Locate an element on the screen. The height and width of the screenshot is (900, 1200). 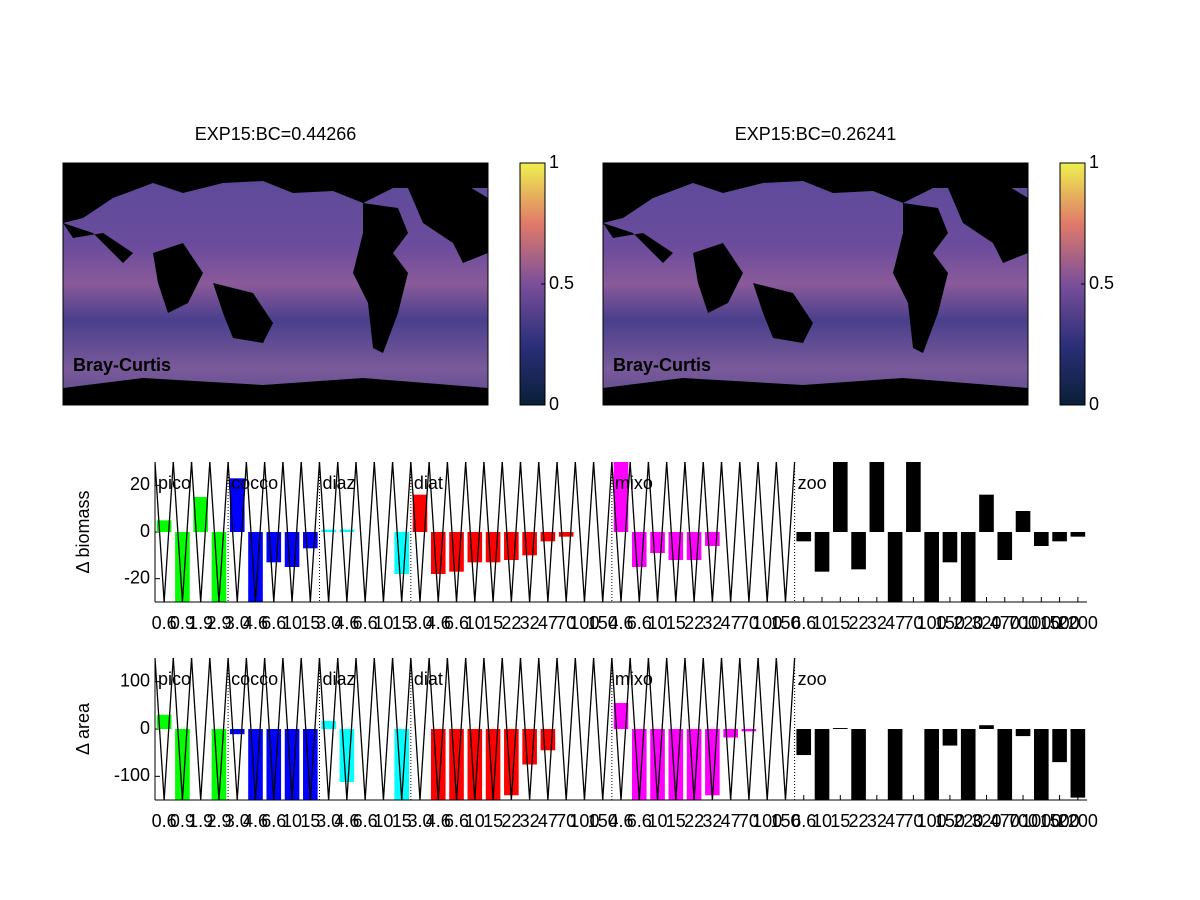
map-frame is located at coordinates (815, 284).